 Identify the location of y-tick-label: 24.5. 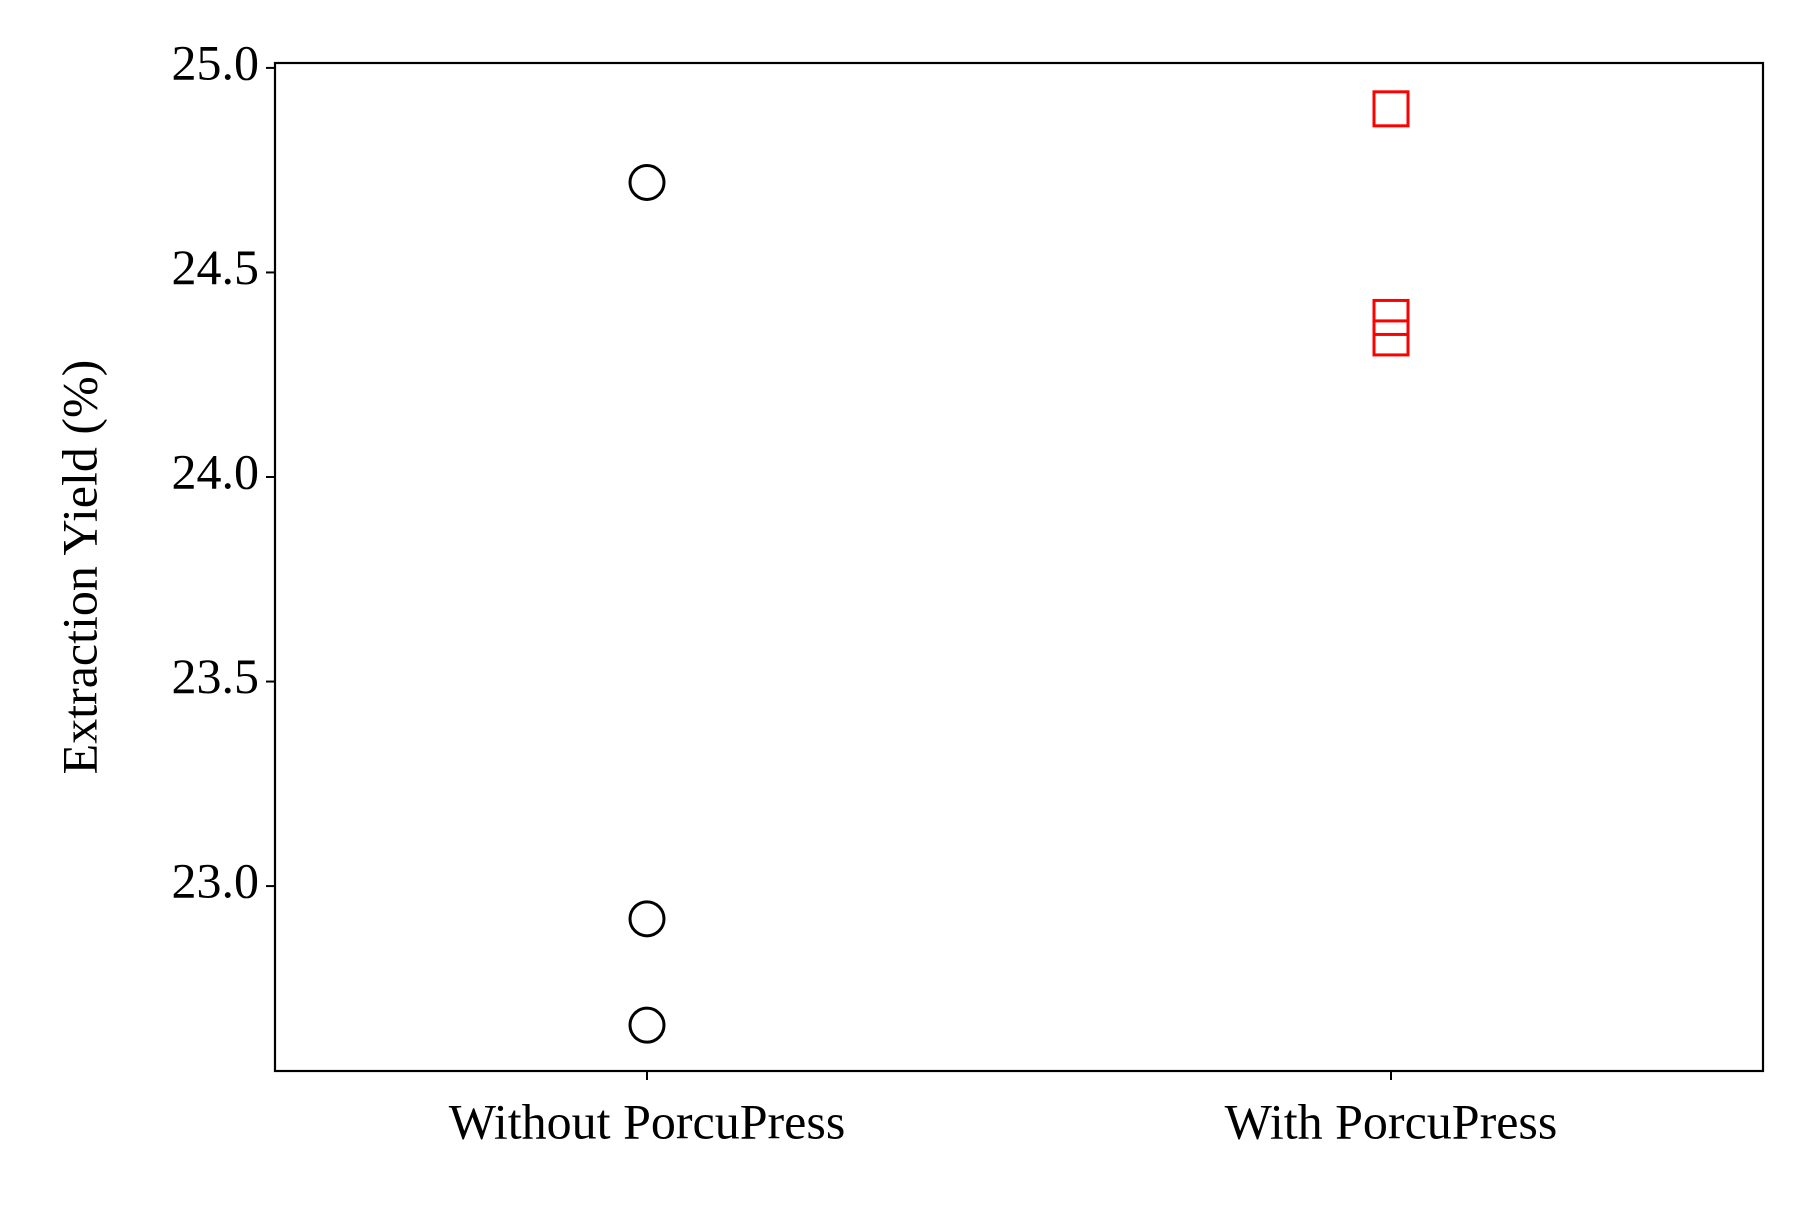
(216, 267).